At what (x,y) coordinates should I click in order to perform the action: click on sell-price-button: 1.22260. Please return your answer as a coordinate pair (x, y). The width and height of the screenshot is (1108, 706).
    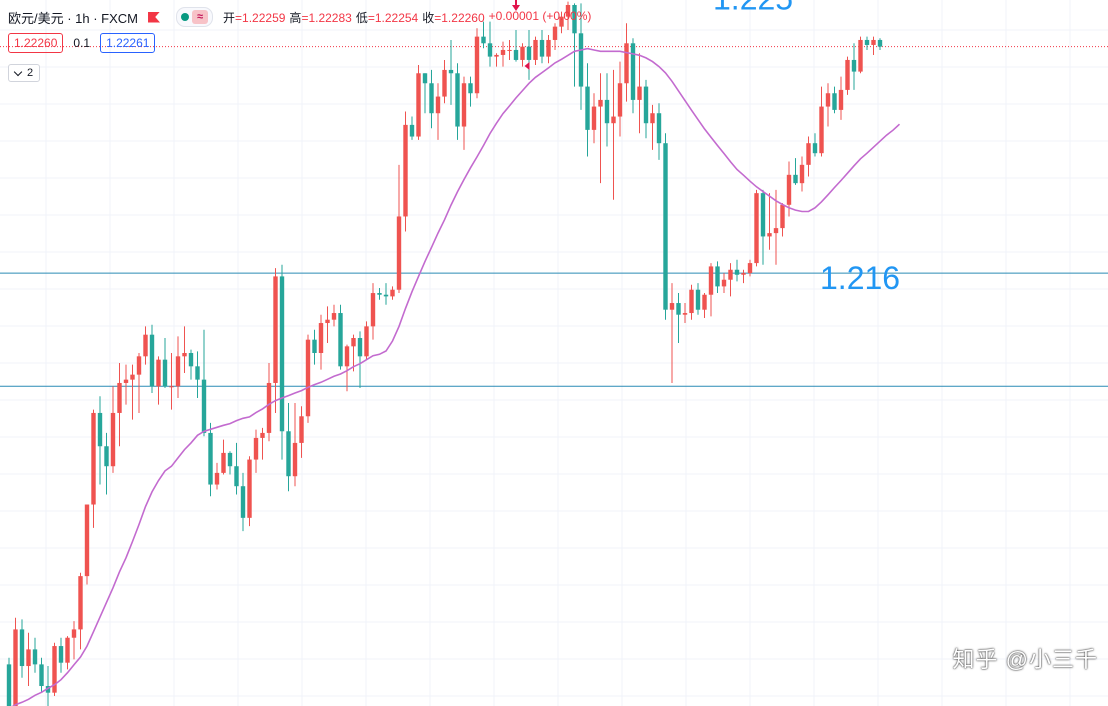
    Looking at the image, I should click on (36, 43).